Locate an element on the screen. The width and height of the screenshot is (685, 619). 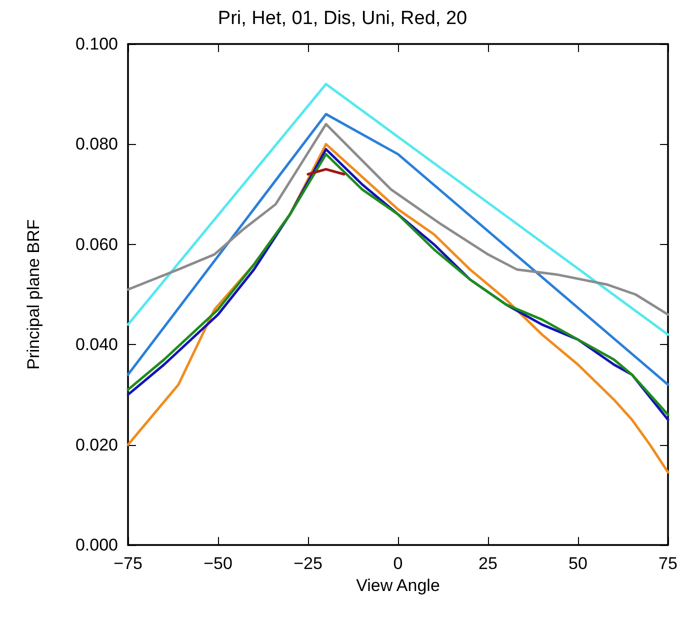
x-axis-title: View Angle is located at coordinates (398, 585).